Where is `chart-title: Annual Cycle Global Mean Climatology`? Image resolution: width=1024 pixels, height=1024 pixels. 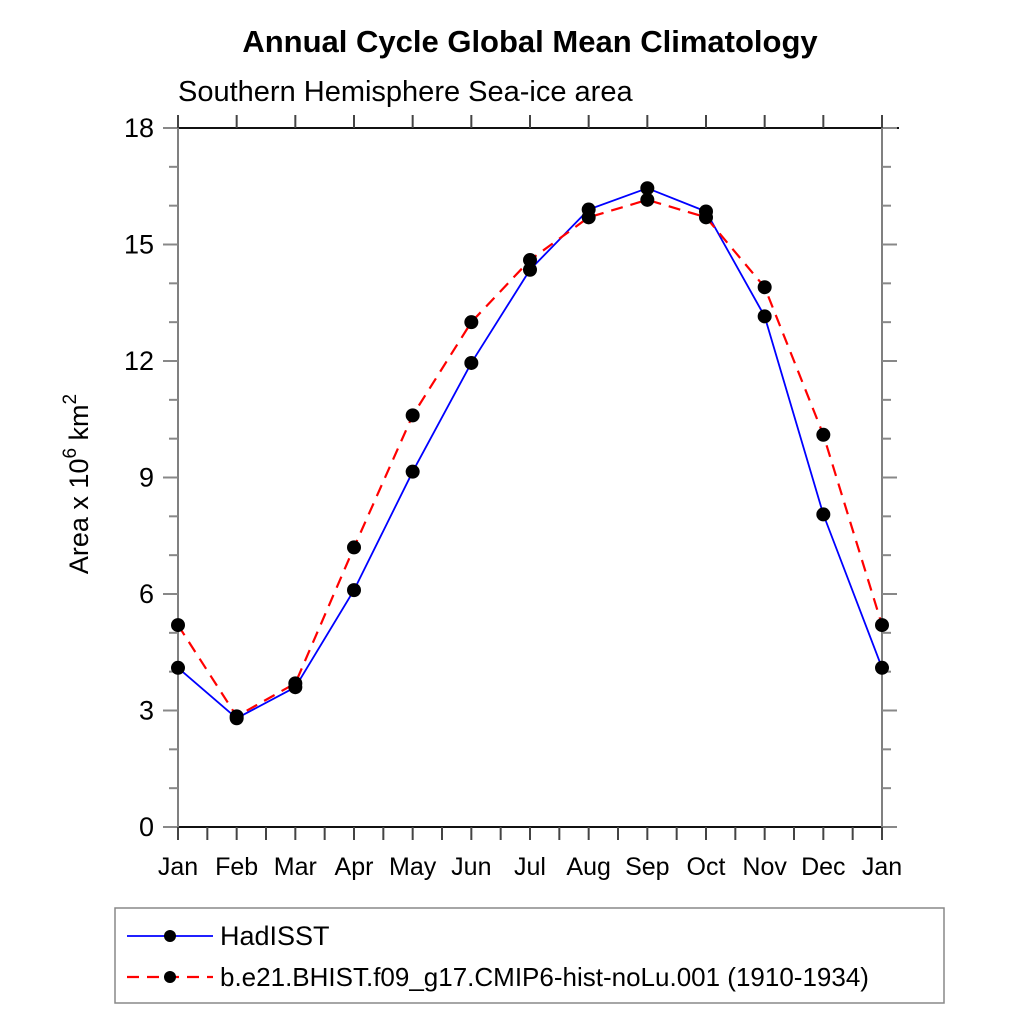
chart-title: Annual Cycle Global Mean Climatology is located at coordinates (530, 41).